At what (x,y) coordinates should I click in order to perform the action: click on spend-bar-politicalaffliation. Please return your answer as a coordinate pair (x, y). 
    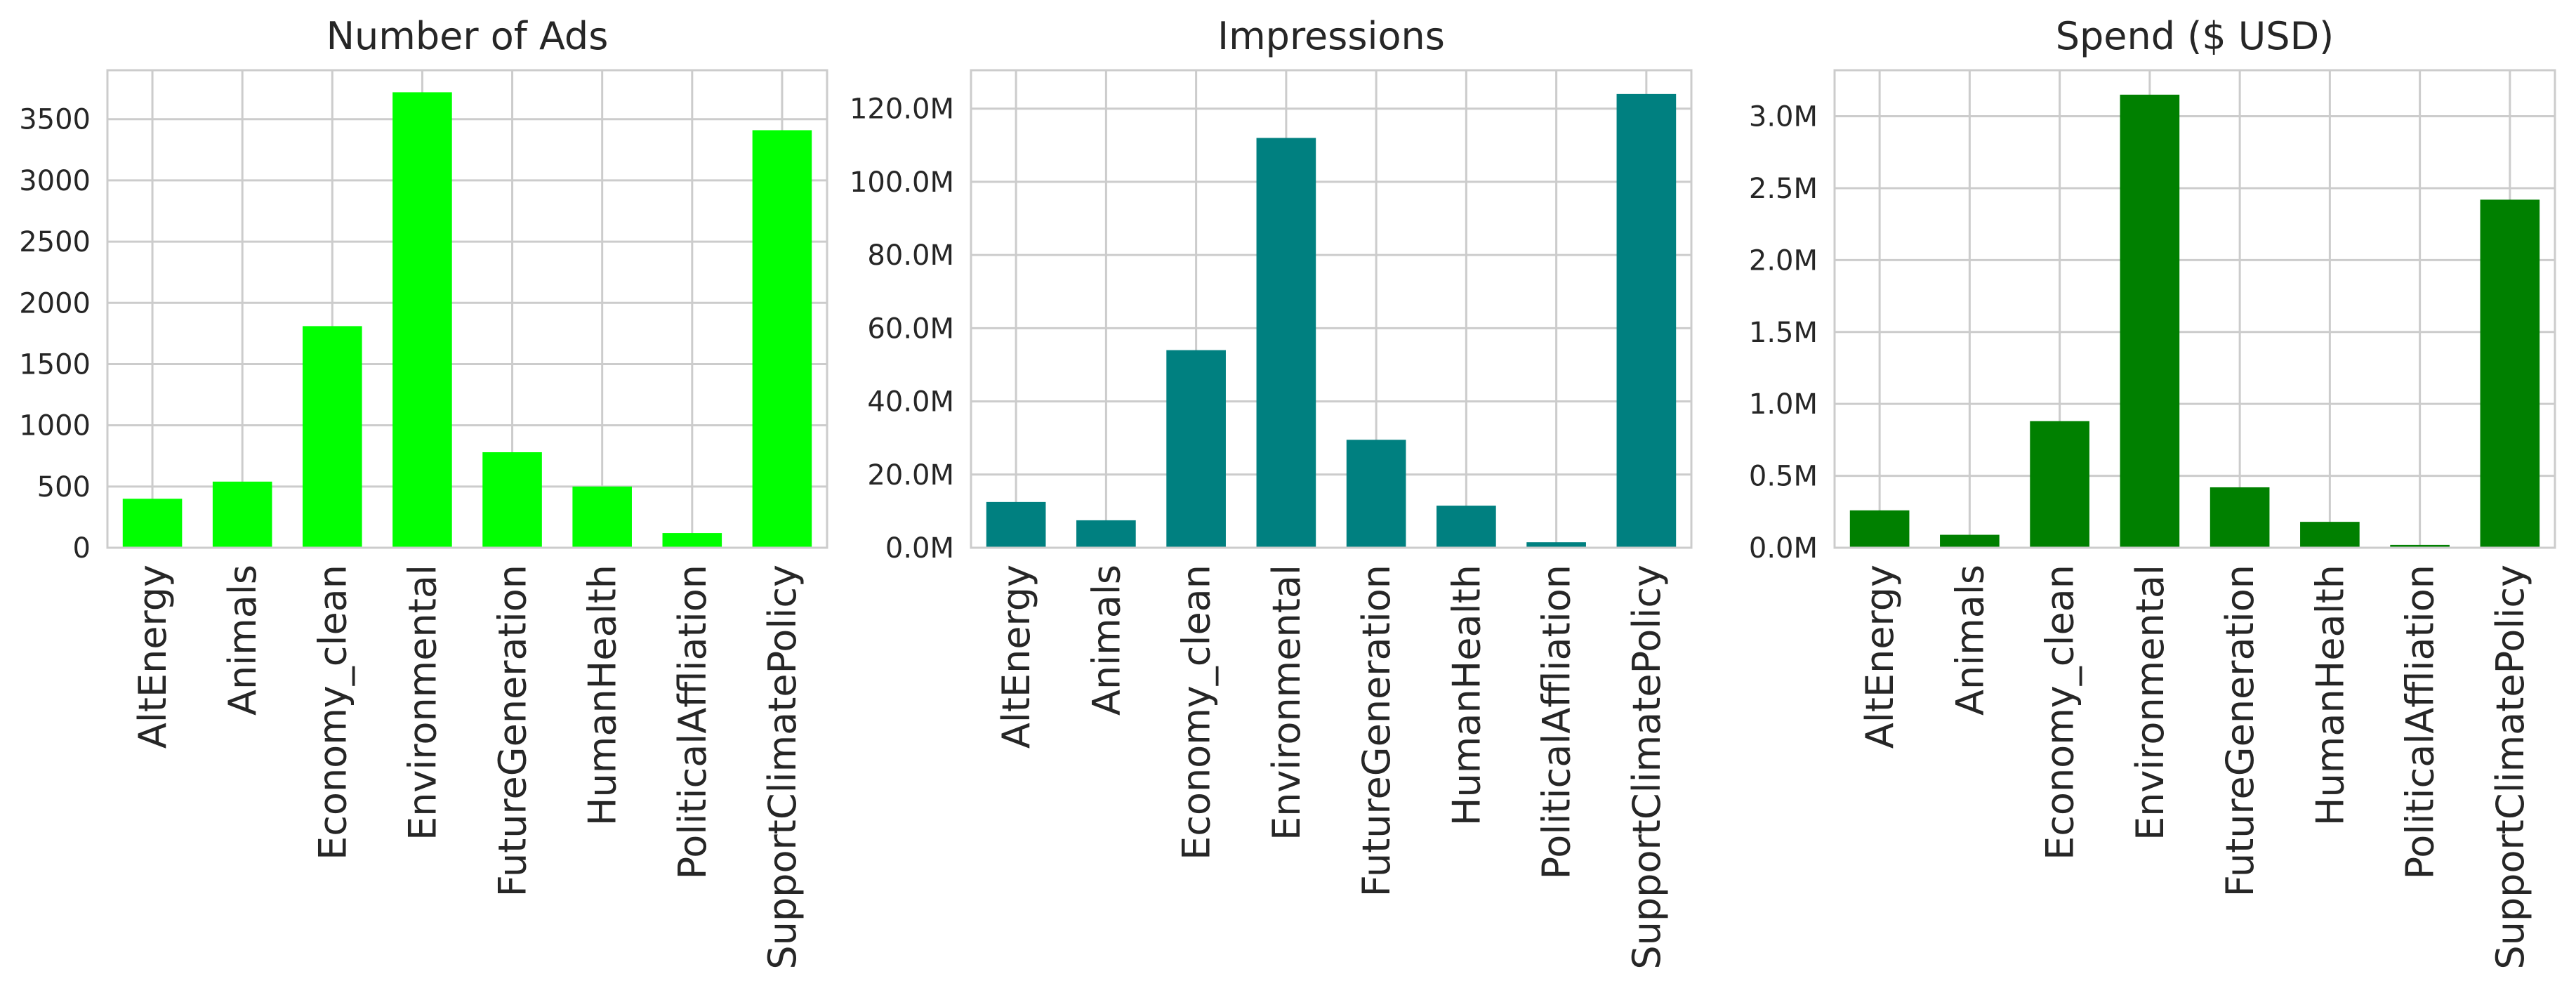
    Looking at the image, I should click on (2420, 546).